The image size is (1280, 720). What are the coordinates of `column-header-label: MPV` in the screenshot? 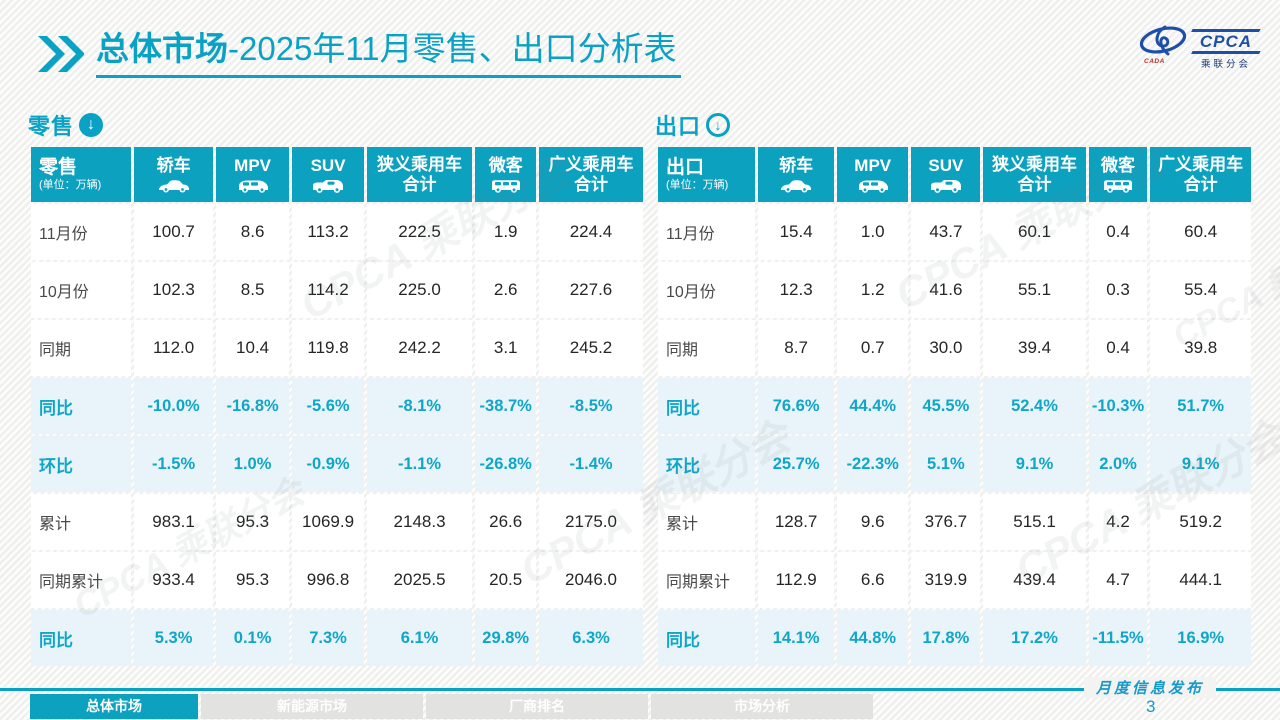 It's located at (253, 166).